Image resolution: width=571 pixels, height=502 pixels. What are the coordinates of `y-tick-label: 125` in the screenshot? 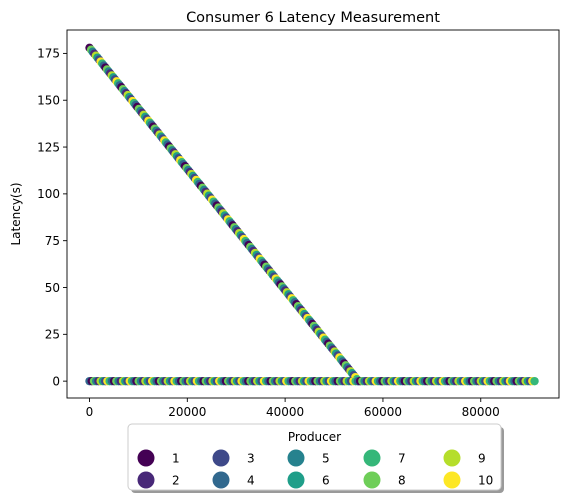 It's located at (48, 147).